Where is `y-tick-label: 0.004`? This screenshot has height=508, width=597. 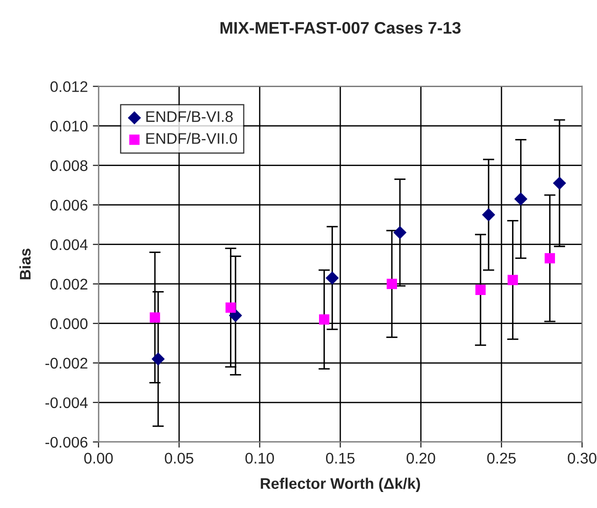 y-tick-label: 0.004 is located at coordinates (69, 244).